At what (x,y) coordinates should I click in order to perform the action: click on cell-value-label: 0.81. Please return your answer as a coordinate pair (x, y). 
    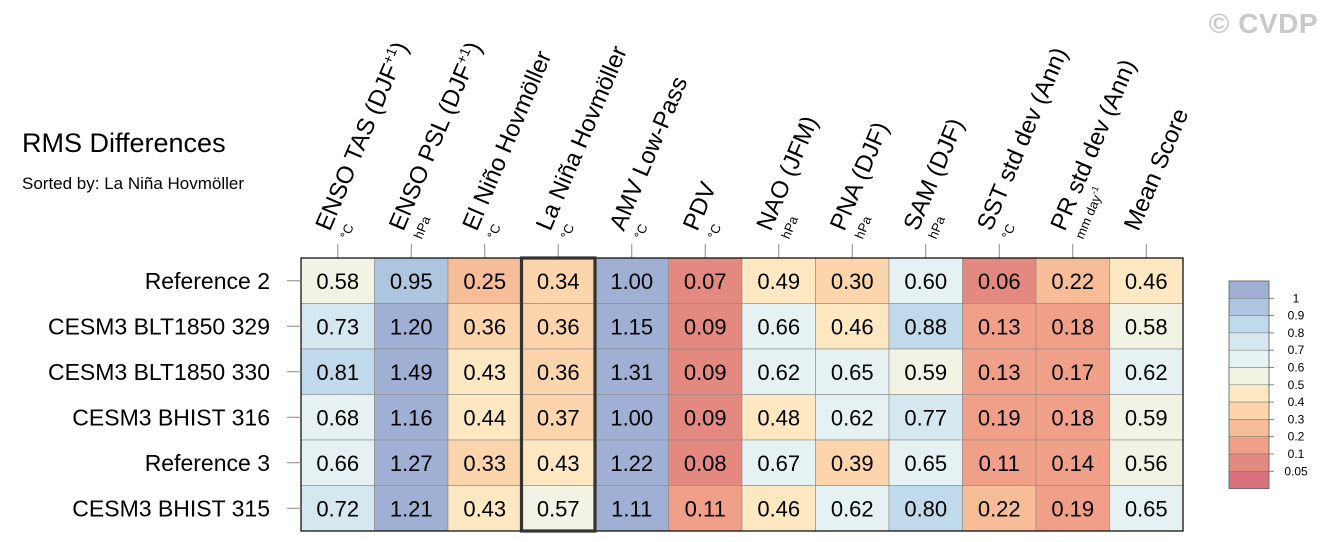
    Looking at the image, I should click on (337, 372).